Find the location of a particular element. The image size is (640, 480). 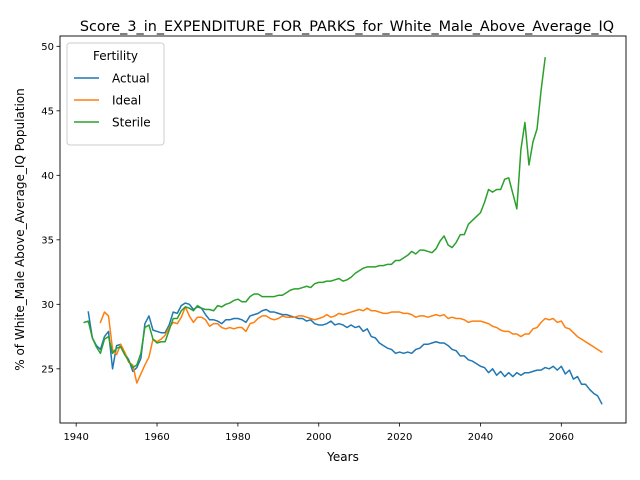

y-tick-label: 50 is located at coordinates (47, 47).